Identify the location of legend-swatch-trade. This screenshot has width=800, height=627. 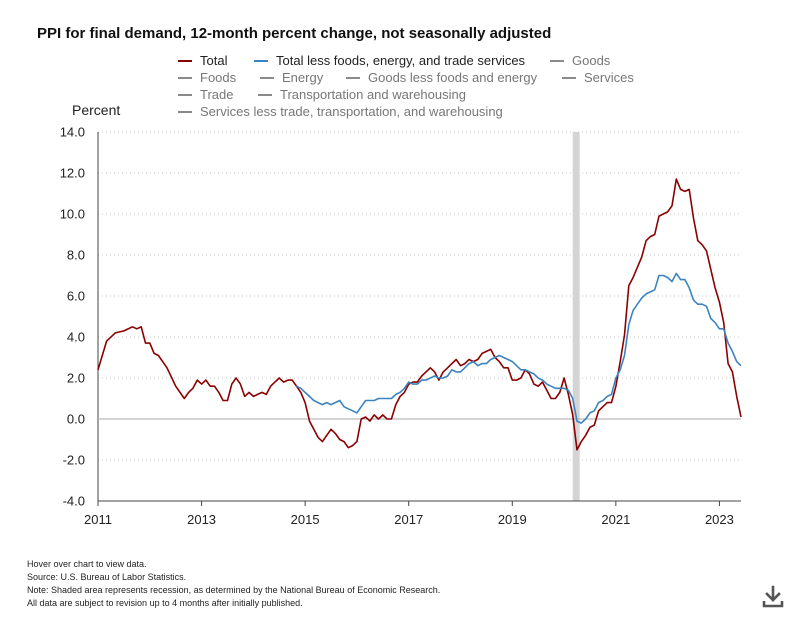
(185, 94).